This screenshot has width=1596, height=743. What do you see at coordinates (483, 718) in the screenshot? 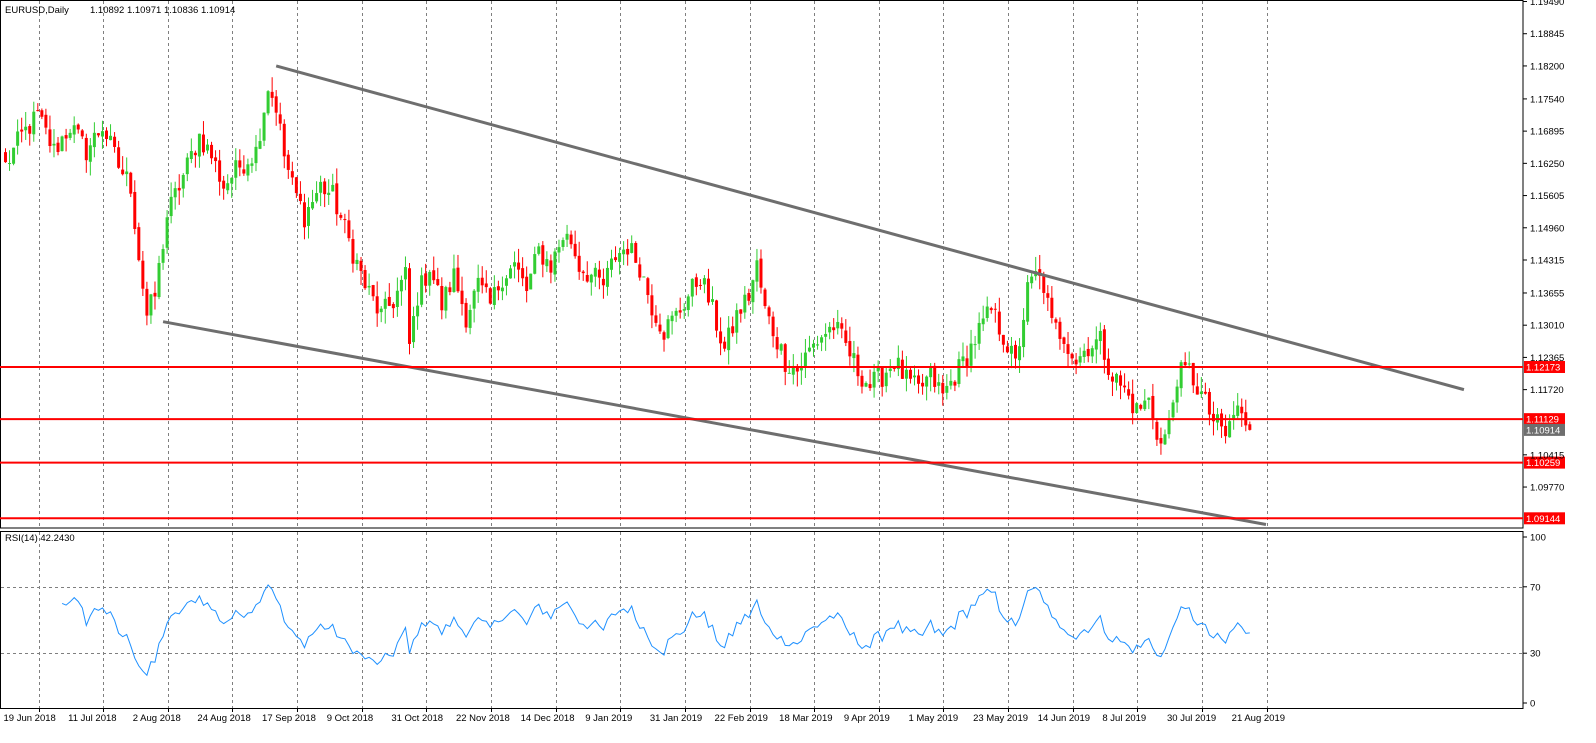
I see `date-tick-label: 22 Nov 2018` at bounding box center [483, 718].